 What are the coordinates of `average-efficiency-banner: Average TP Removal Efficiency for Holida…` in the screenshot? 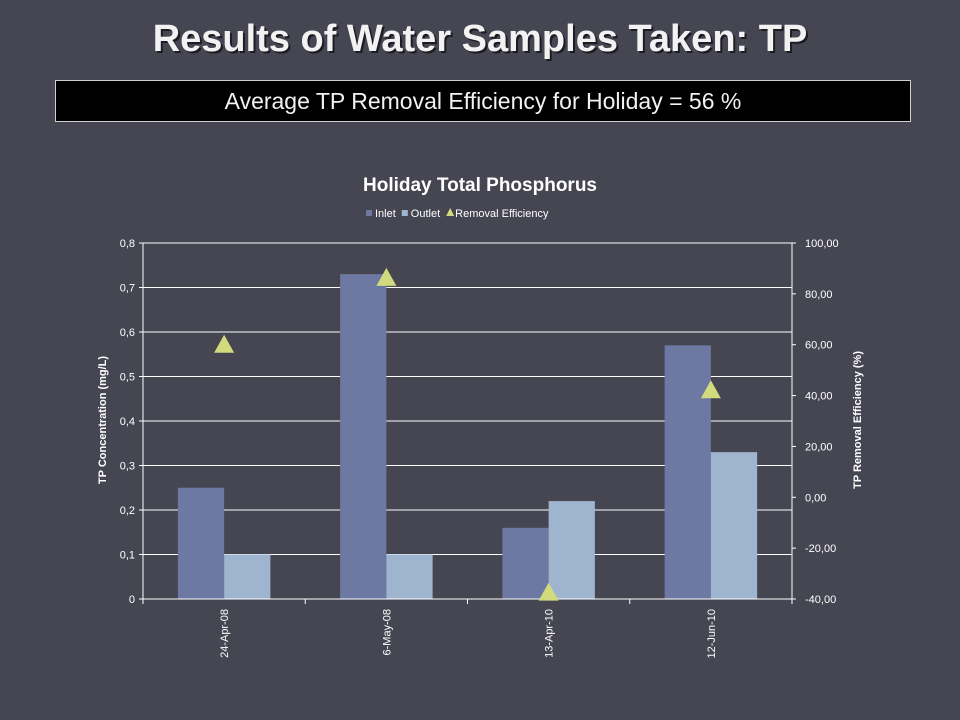 It's located at (483, 101).